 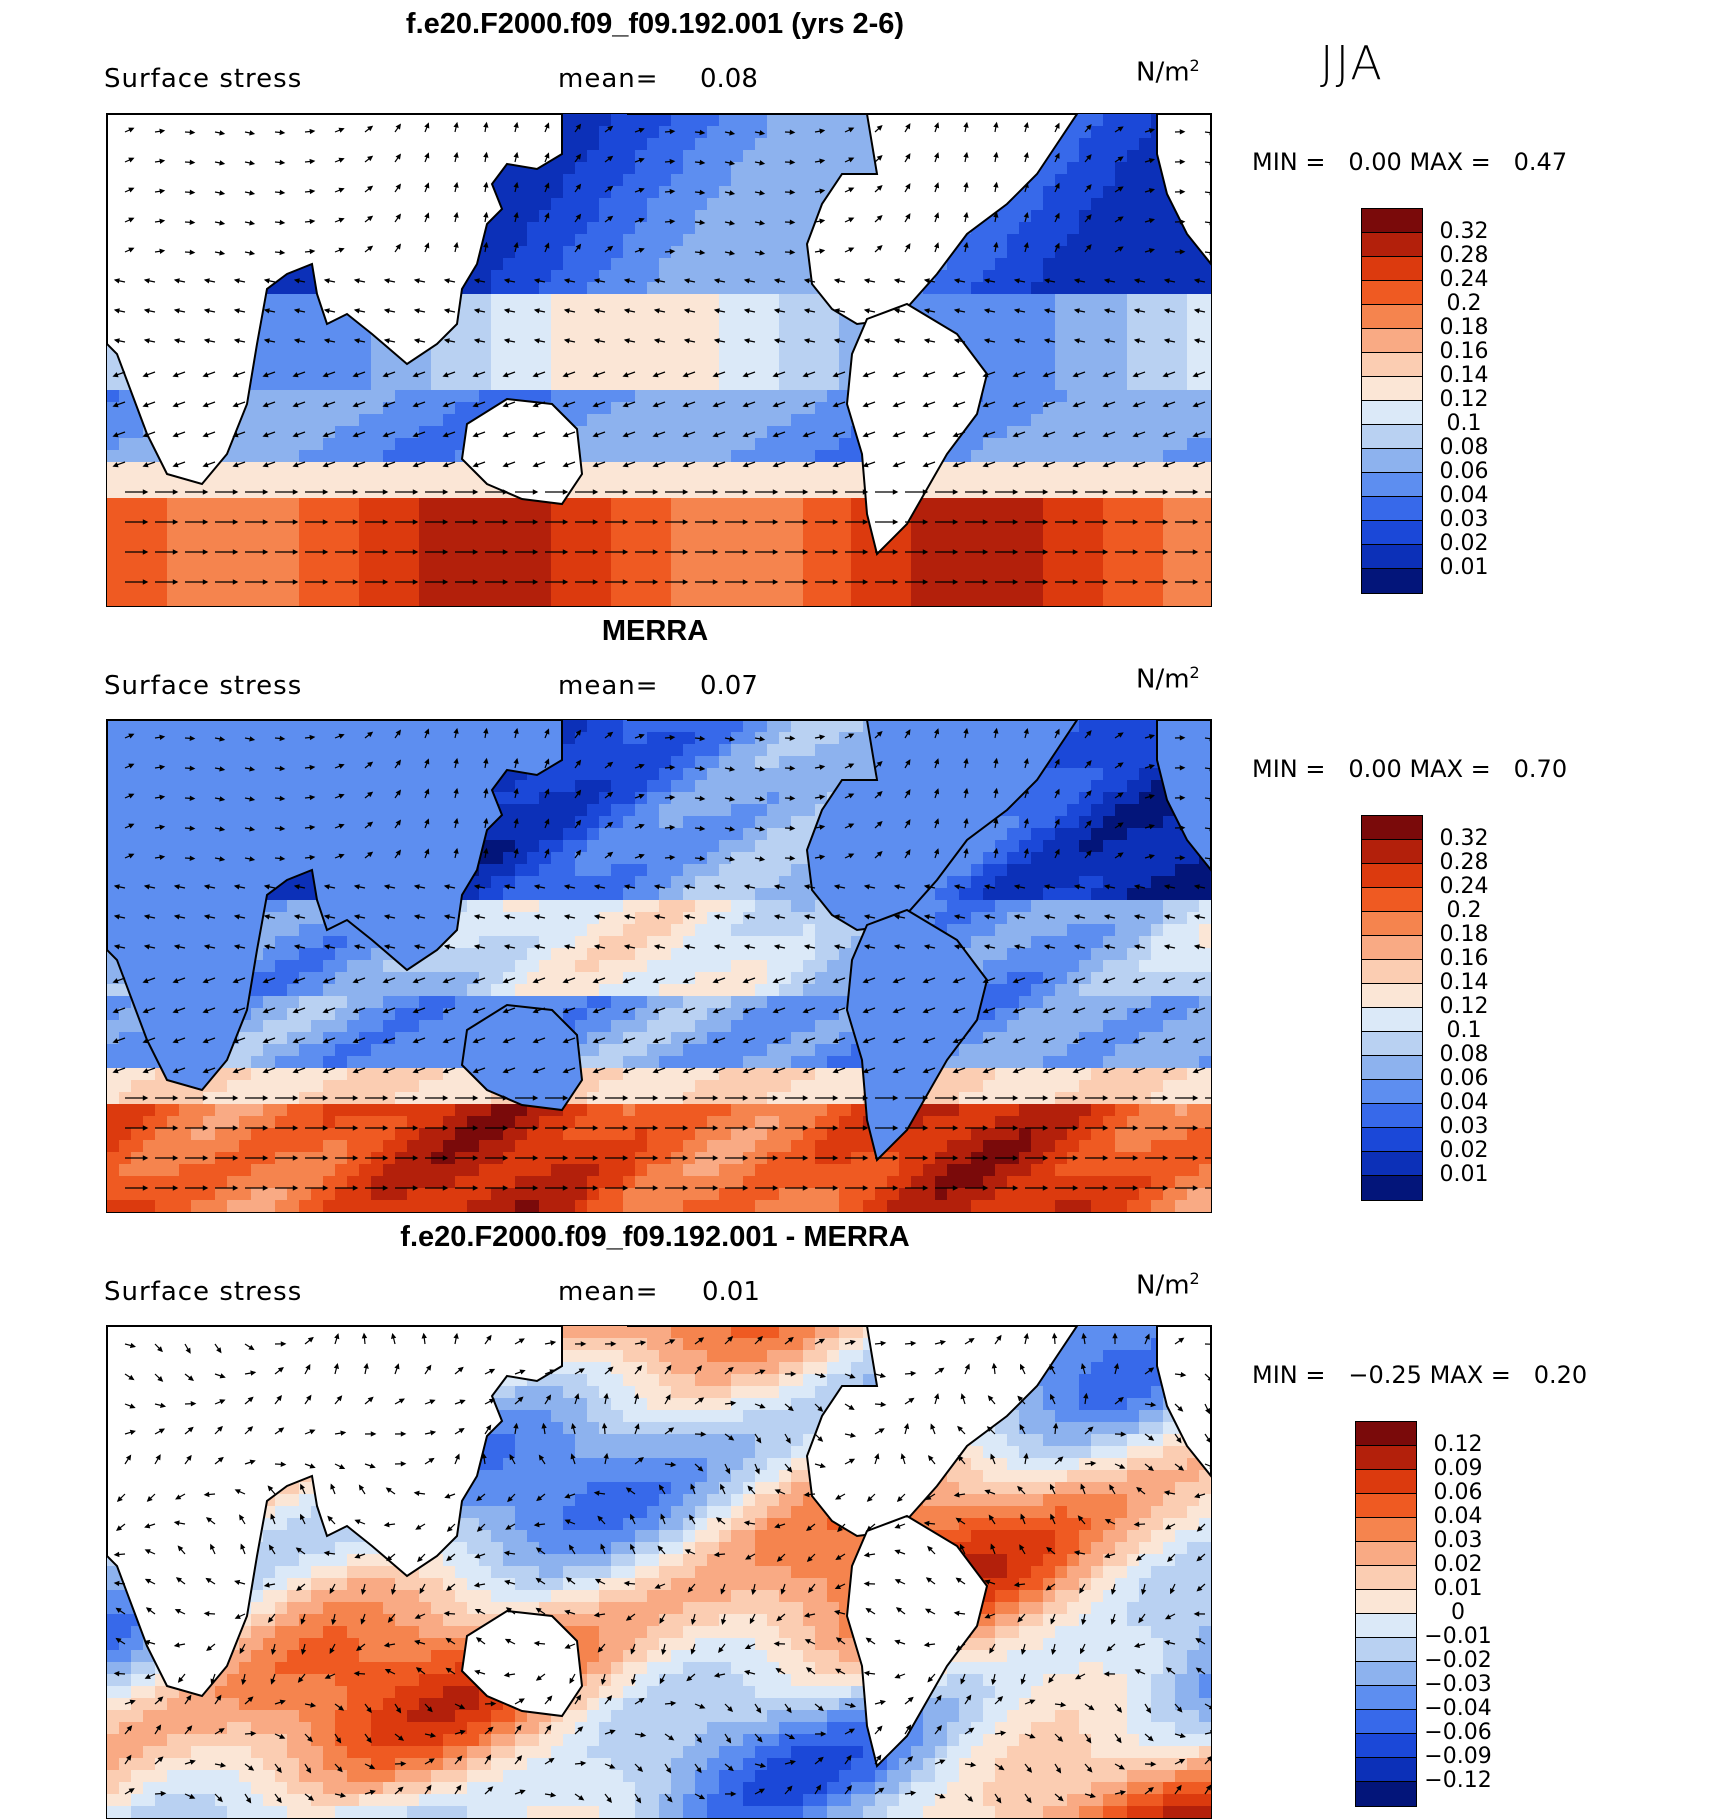 I want to click on variable-label: Surface stress, so click(x=203, y=1292).